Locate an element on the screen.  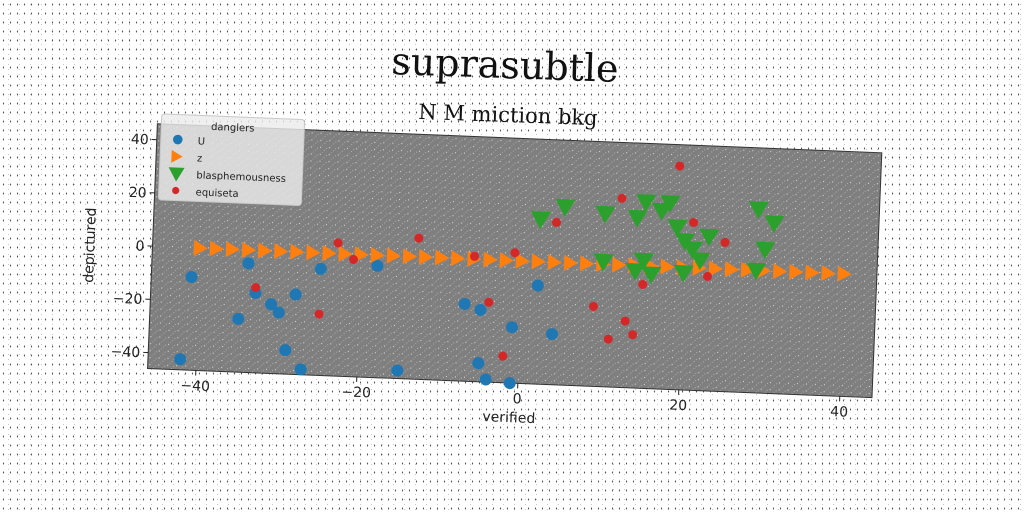
legend-marker-z is located at coordinates (177, 156).